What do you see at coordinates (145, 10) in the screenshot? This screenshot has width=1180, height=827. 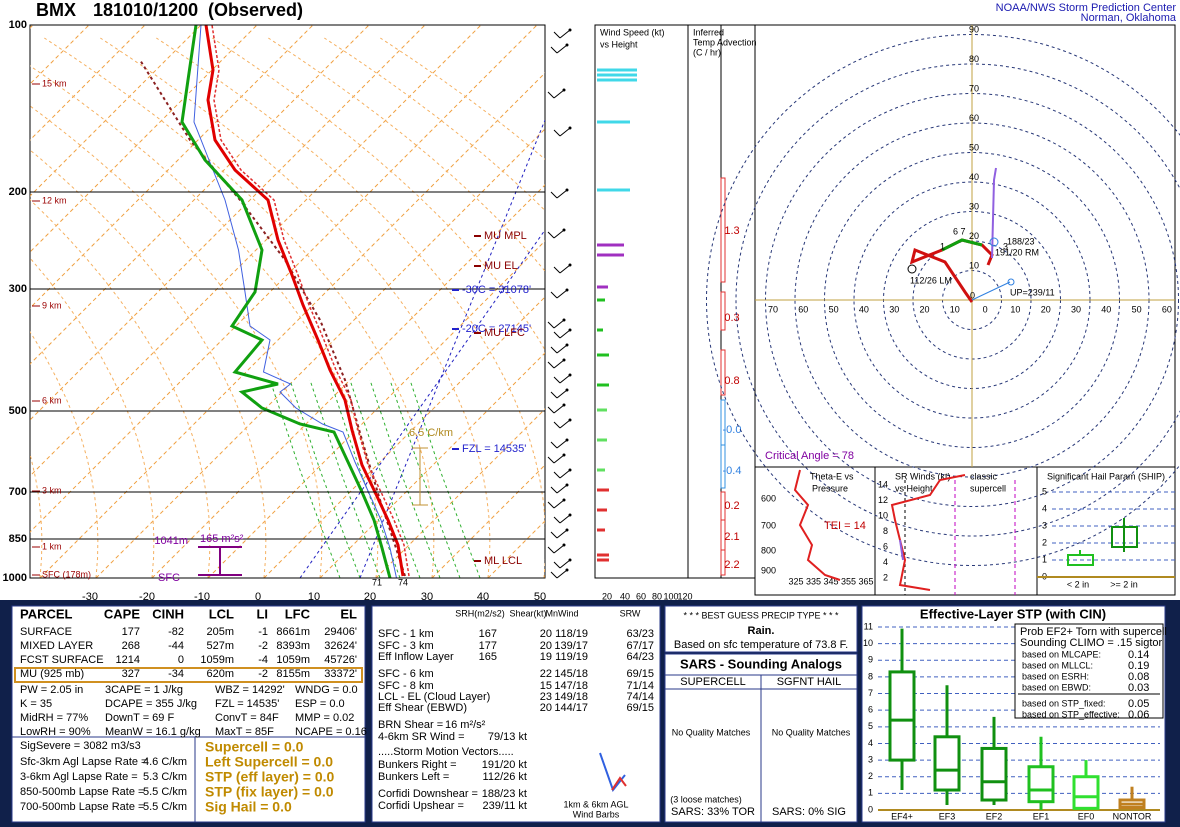 I see `obs-time: 181010/1200` at bounding box center [145, 10].